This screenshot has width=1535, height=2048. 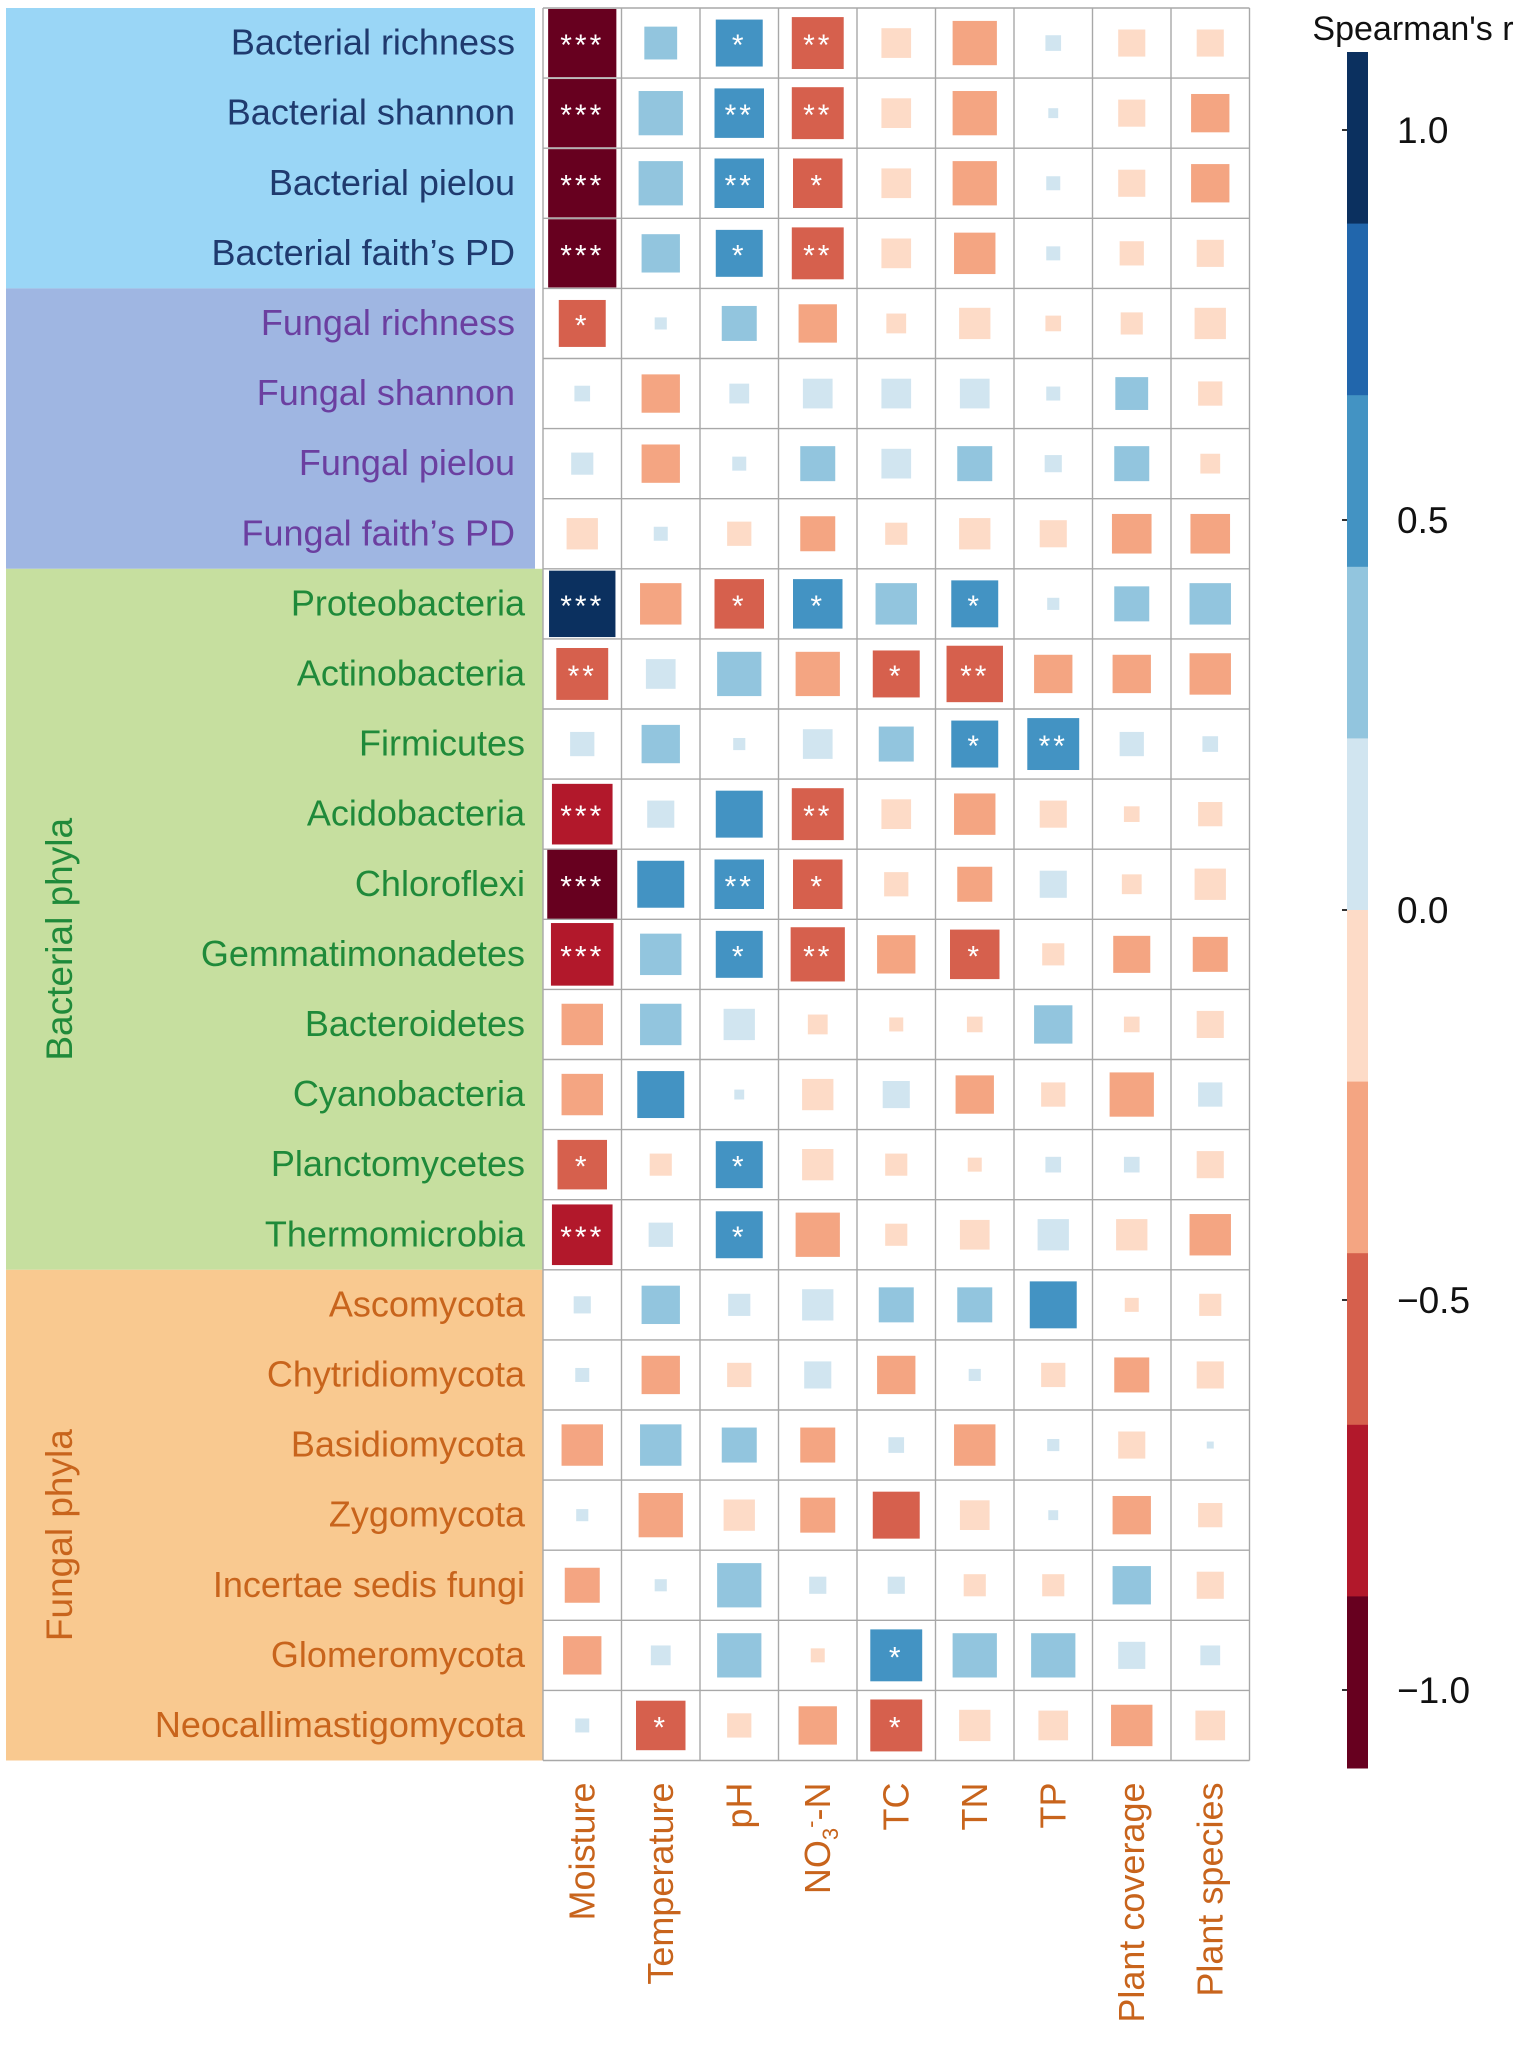 What do you see at coordinates (378, 532) in the screenshot?
I see `row-label: Fungal faith’s PD` at bounding box center [378, 532].